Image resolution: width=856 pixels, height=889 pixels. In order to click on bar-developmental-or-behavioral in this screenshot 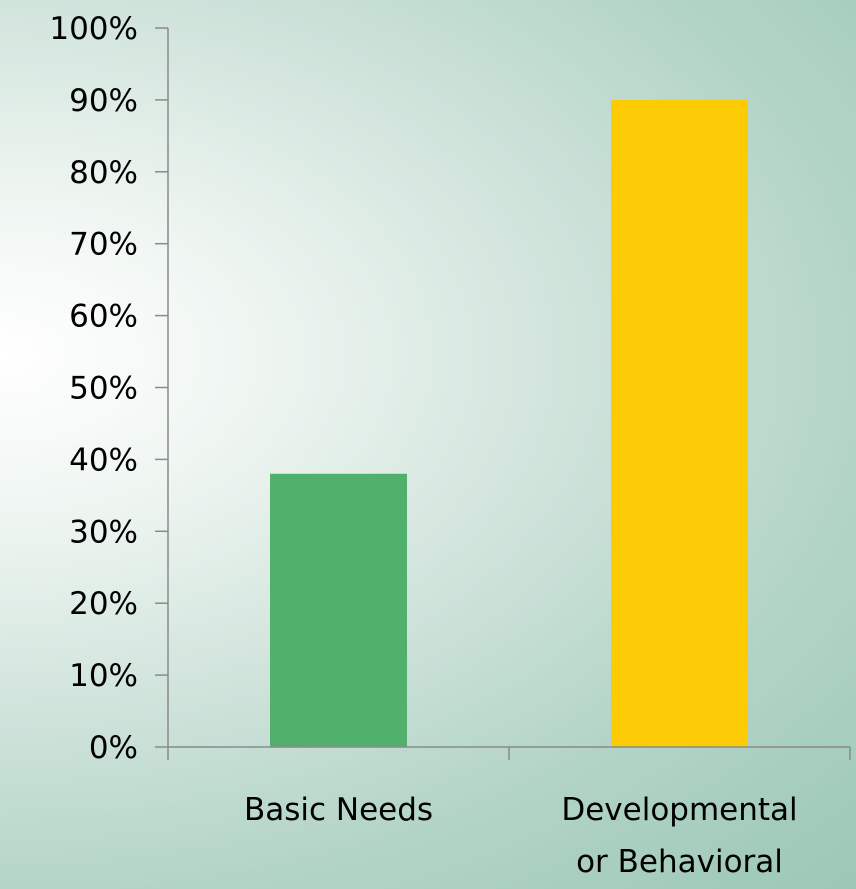, I will do `click(679, 423)`.